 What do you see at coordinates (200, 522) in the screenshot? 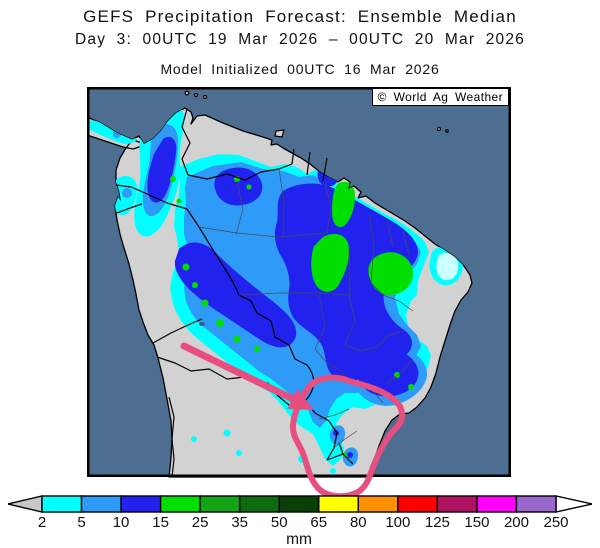
I see `legend-tick-label: 25` at bounding box center [200, 522].